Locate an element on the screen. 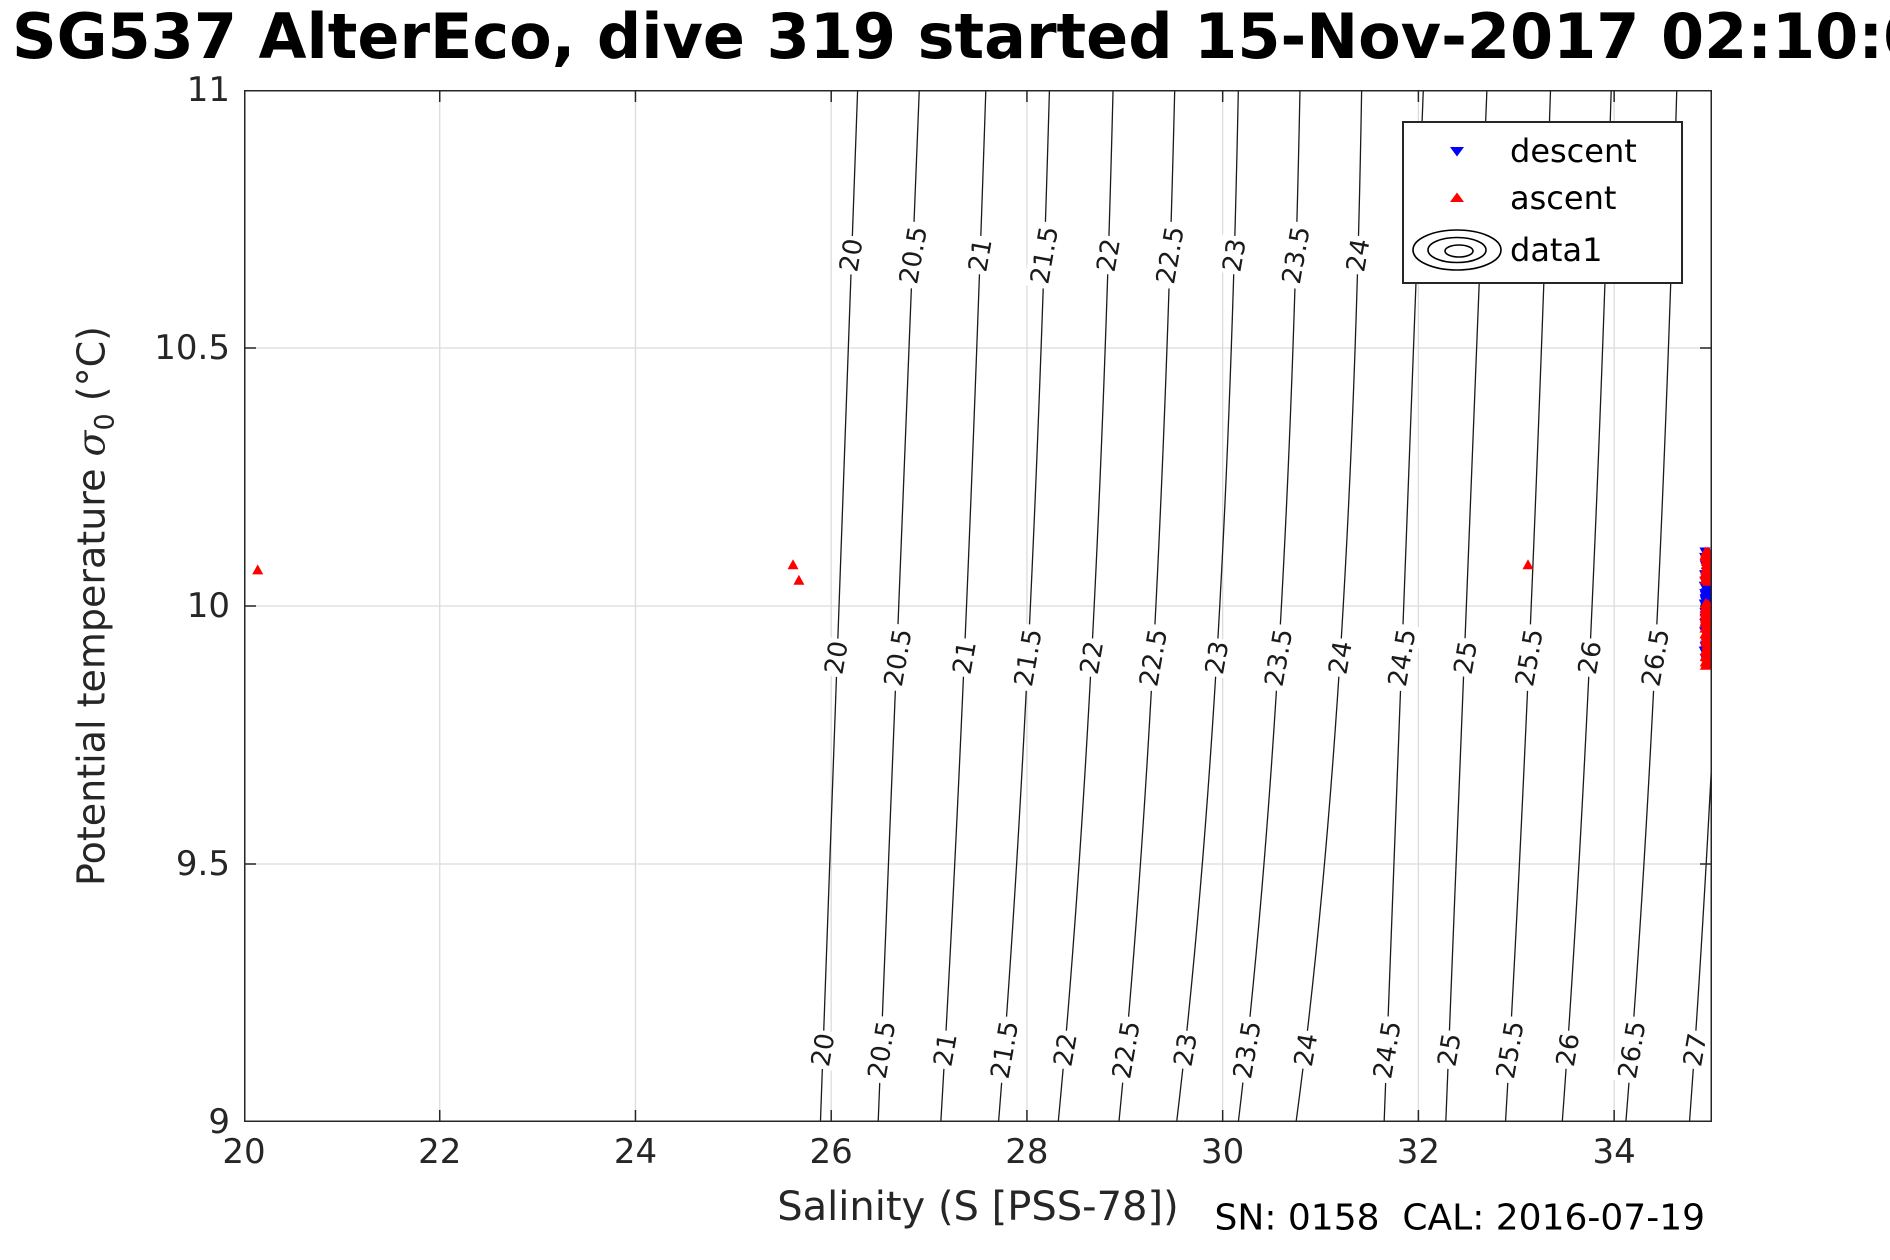 The height and width of the screenshot is (1260, 1890). y-tick-label: 11 is located at coordinates (208, 90).